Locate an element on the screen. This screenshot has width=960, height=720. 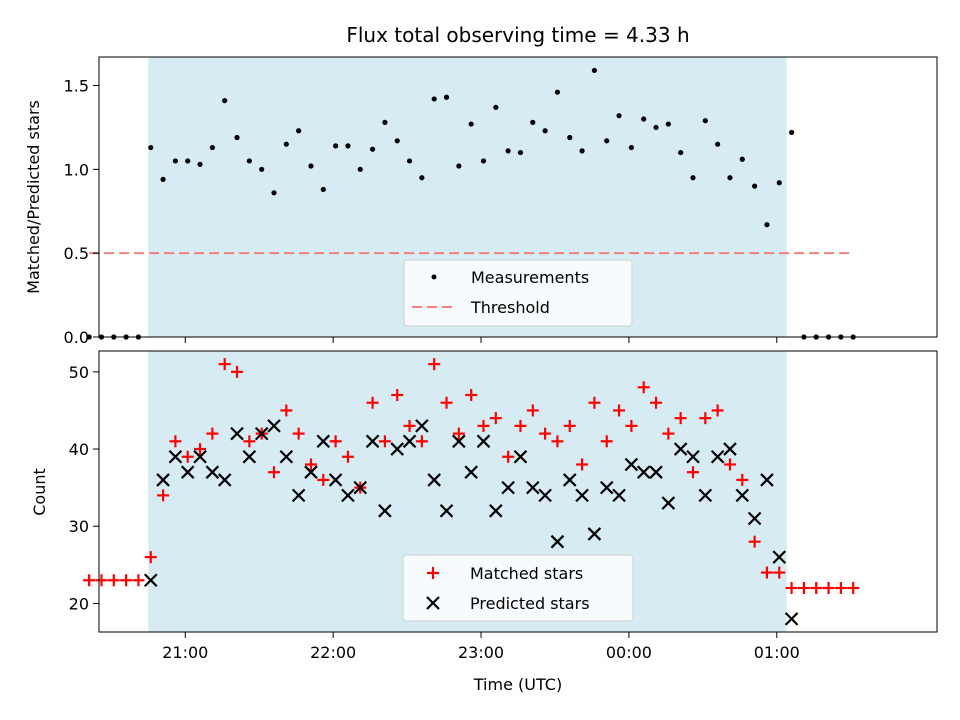
y-tick-label: 50 is located at coordinates (79, 372).